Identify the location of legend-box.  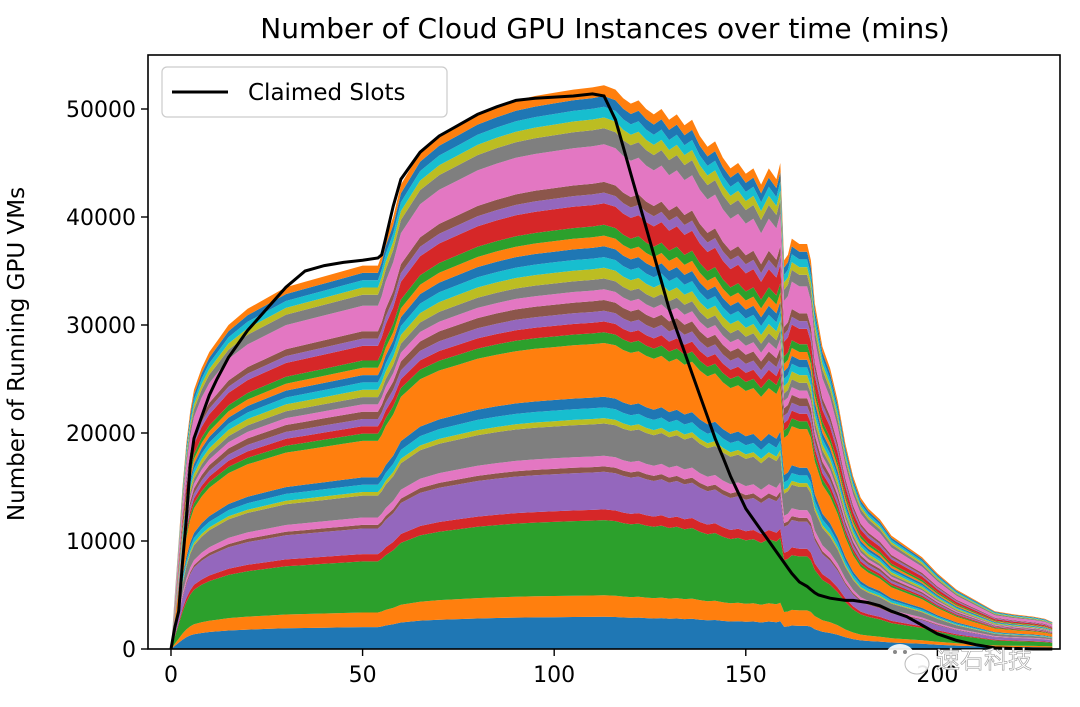
(304, 92).